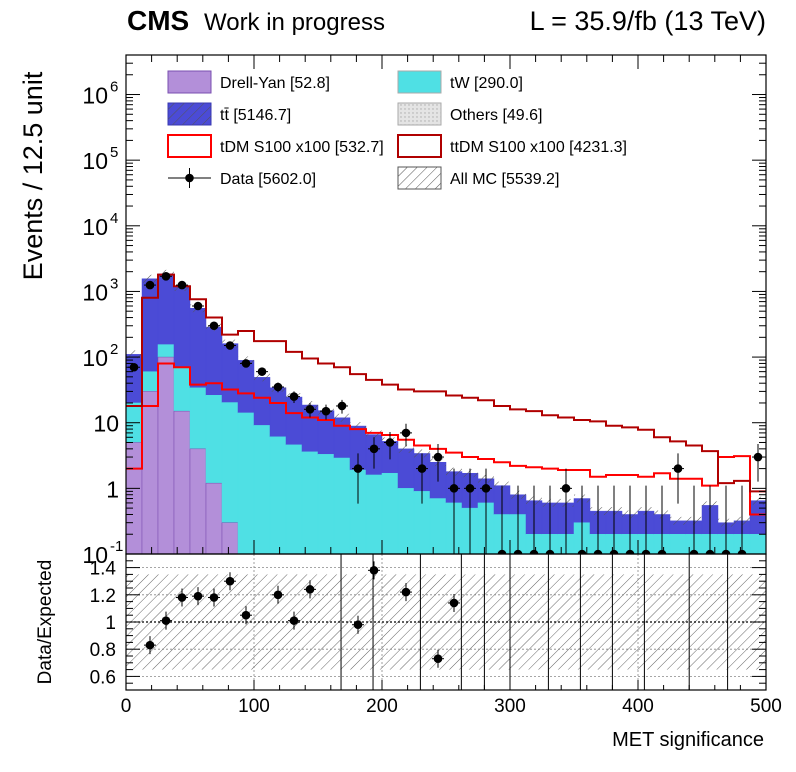 Image resolution: width=796 pixels, height=772 pixels. What do you see at coordinates (189, 114) in the screenshot?
I see `legend-swatch-hatch` at bounding box center [189, 114].